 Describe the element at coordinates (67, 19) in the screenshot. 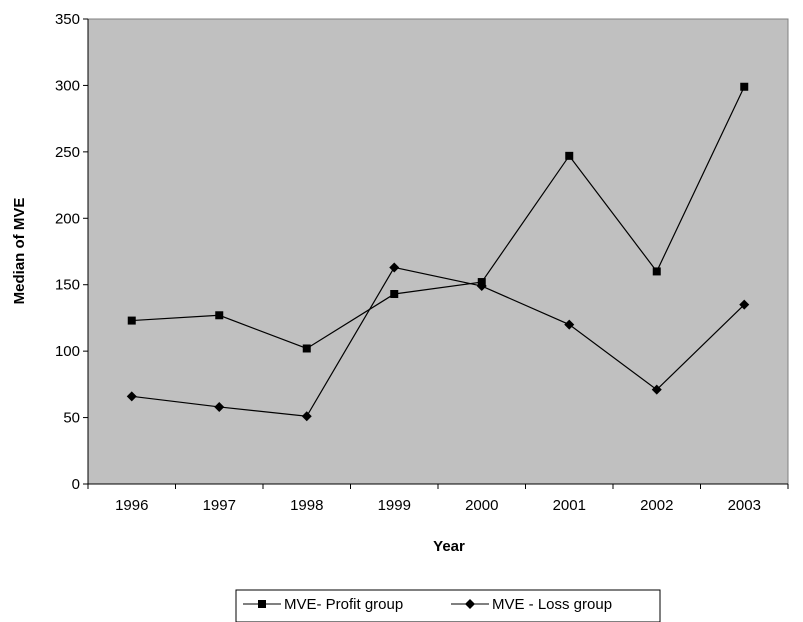

I see `y-tick-label: 350` at that location.